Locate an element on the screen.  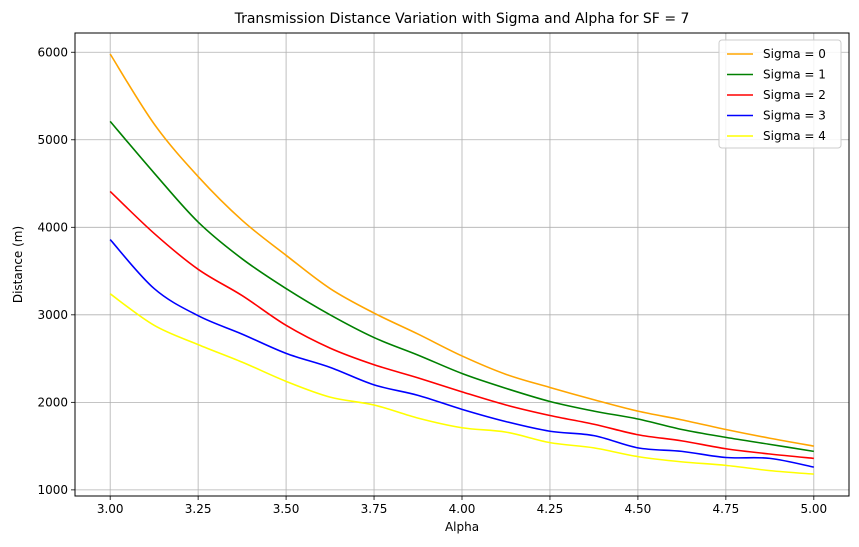
y-tick-label: 3000 is located at coordinates (52, 315).